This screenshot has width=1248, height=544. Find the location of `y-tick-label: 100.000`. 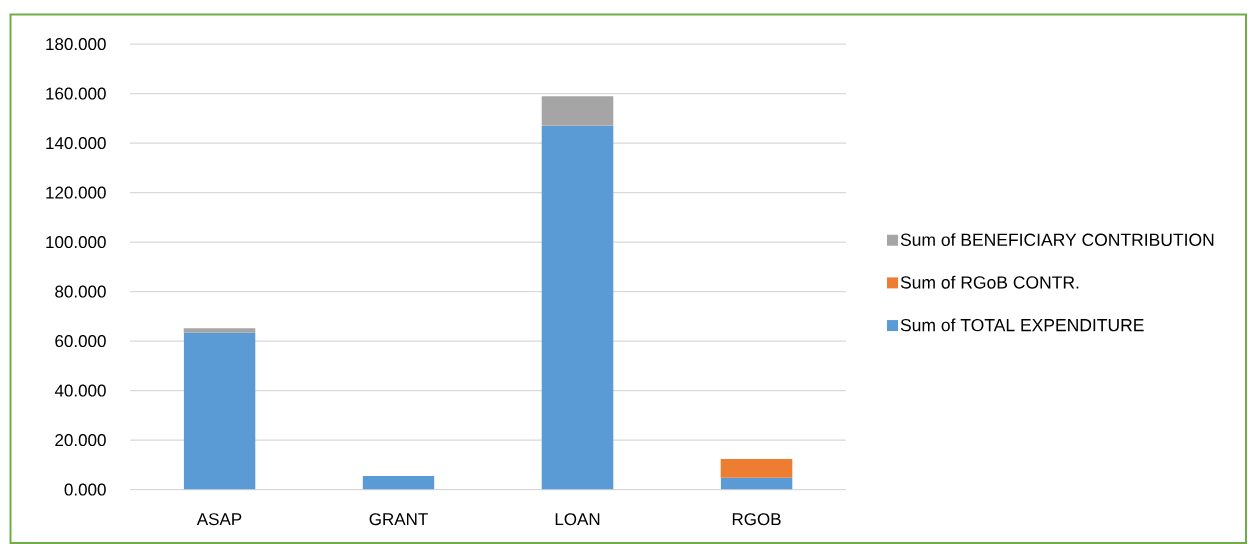

y-tick-label: 100.000 is located at coordinates (76, 242).